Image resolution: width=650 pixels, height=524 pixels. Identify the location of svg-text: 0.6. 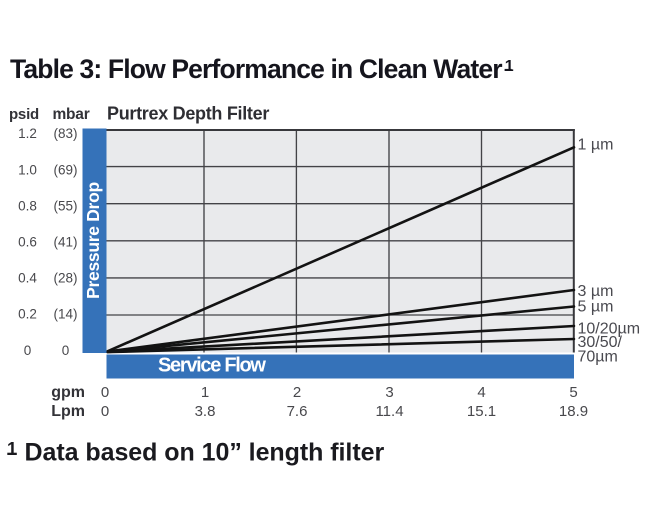
(27, 242).